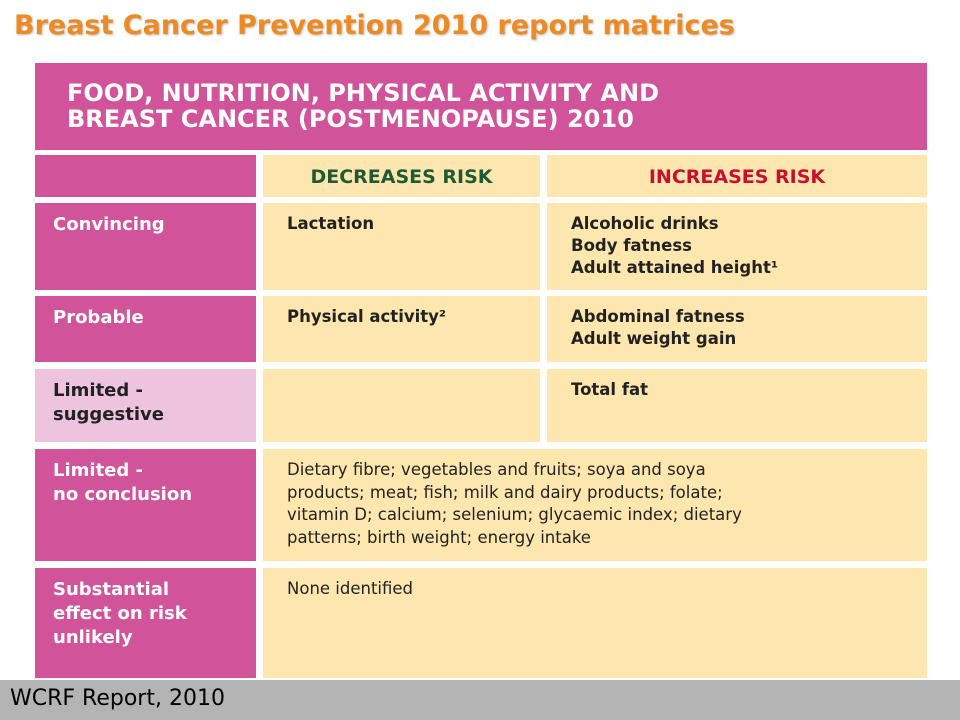  I want to click on increases-cell: Total fat, so click(737, 405).